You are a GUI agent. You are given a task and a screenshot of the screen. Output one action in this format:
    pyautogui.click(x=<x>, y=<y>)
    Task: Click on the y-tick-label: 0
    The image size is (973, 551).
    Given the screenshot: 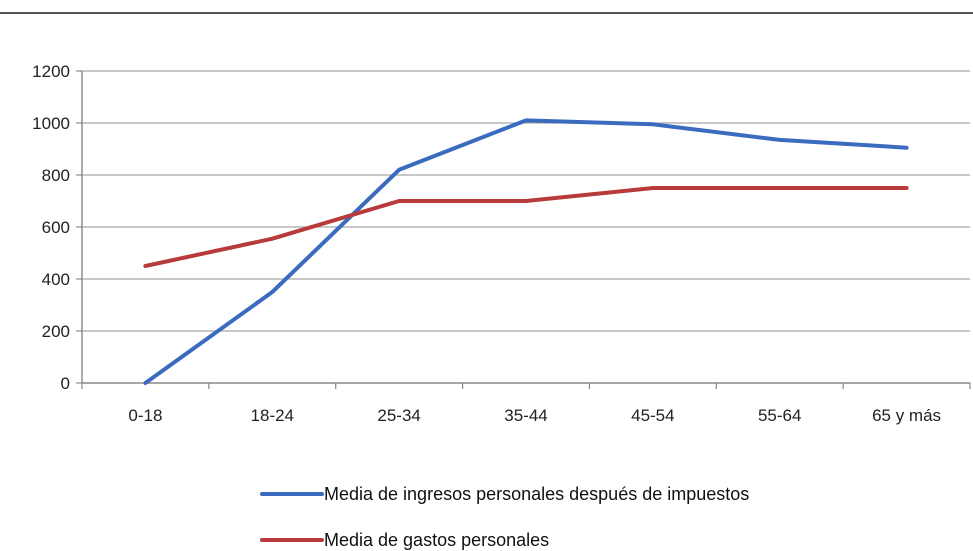 What is the action you would take?
    pyautogui.click(x=65, y=383)
    